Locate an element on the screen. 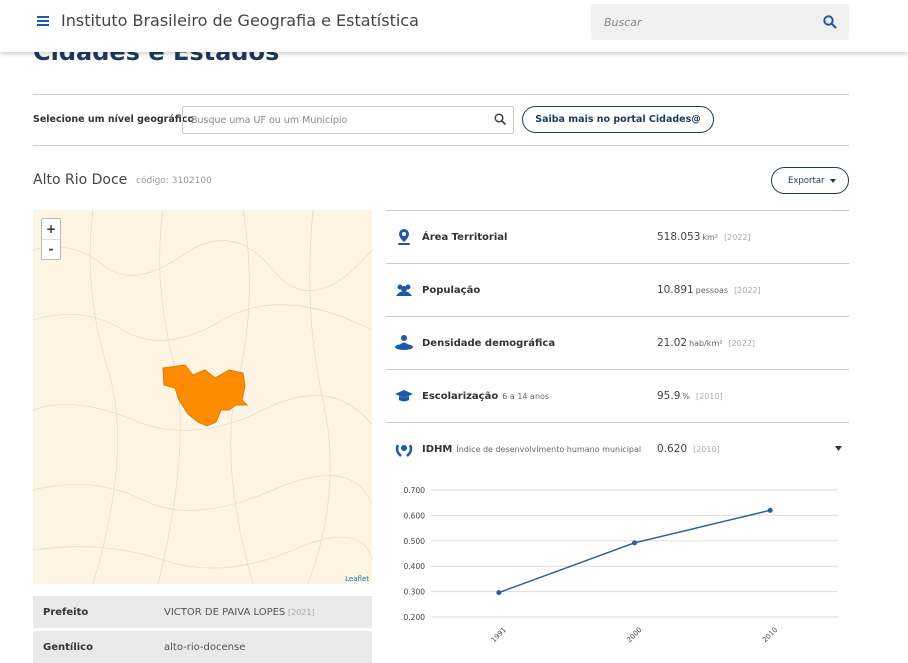 Image resolution: width=908 pixels, height=663 pixels. indicator-value: 10.891 pessoas [2022] is located at coordinates (709, 290).